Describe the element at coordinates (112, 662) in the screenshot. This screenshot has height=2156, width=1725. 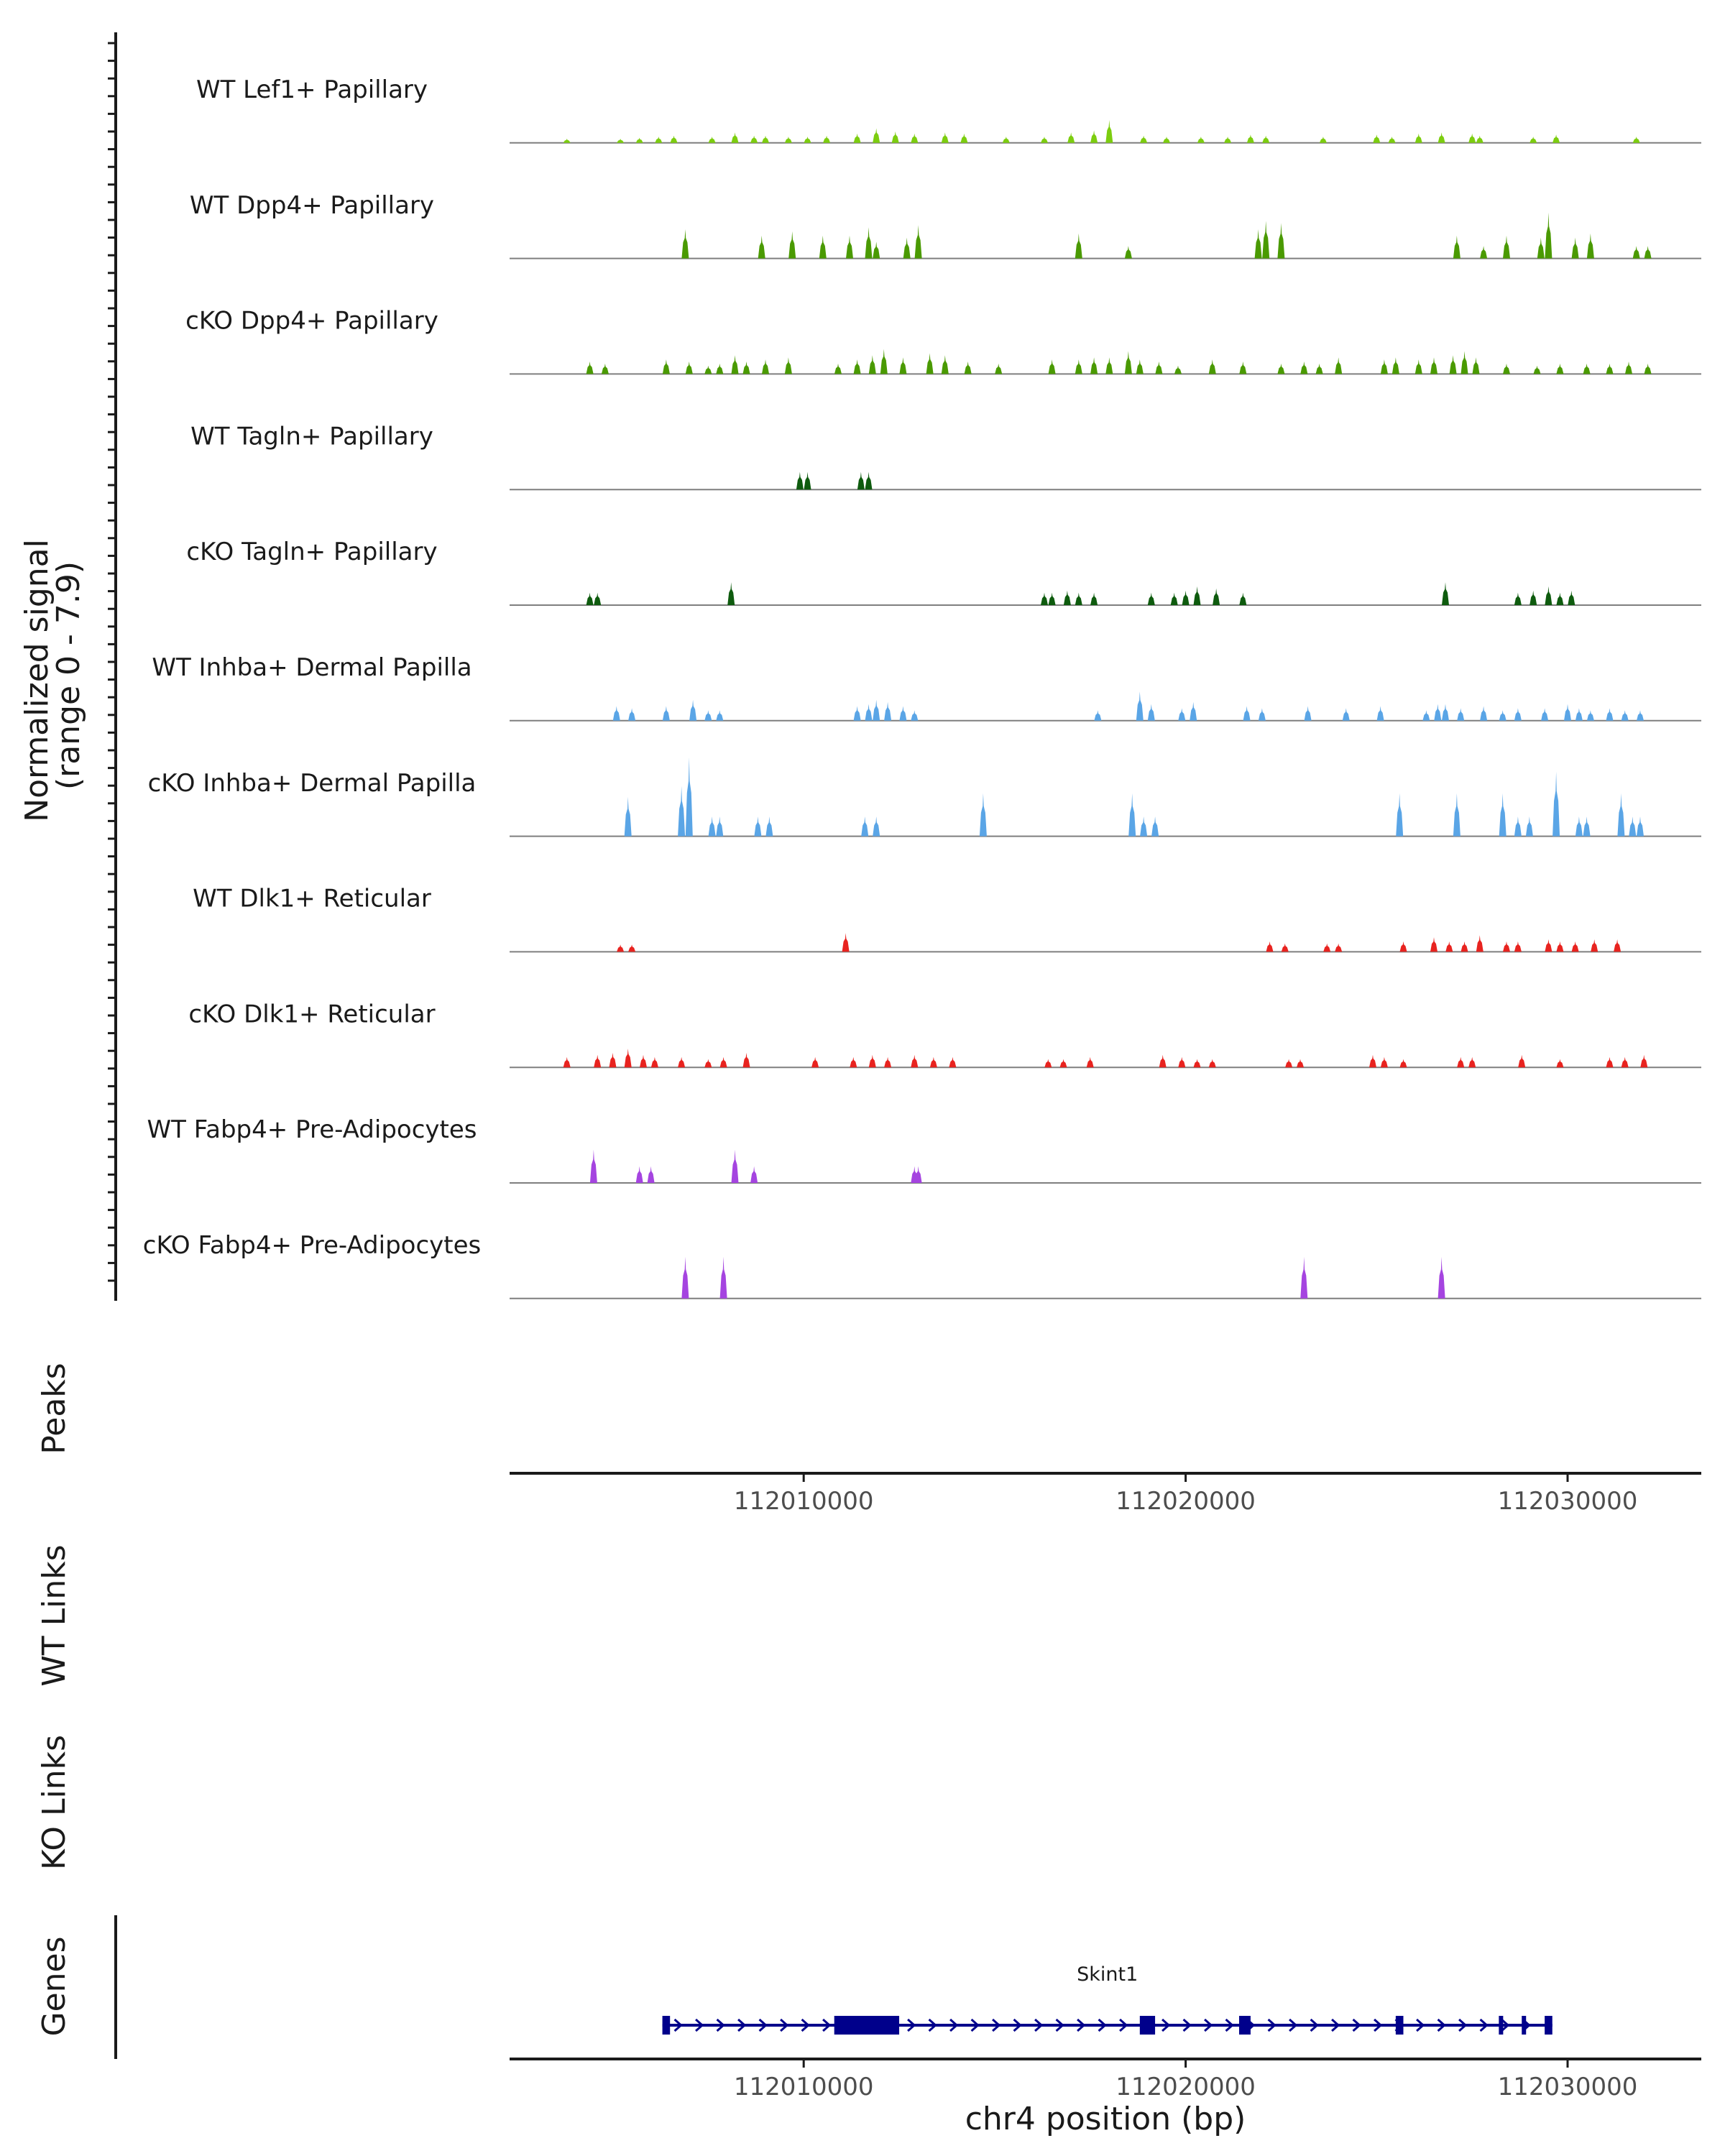
I see `signal-y-ticks` at that location.